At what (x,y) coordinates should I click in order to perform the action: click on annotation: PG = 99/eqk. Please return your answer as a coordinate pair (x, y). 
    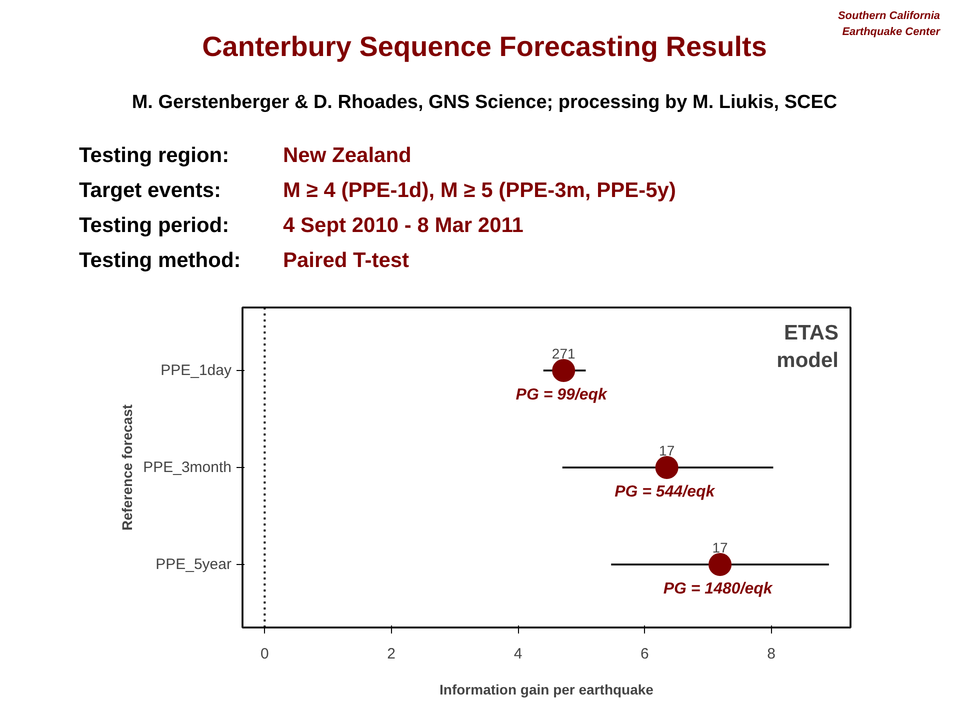
    Looking at the image, I should click on (562, 395).